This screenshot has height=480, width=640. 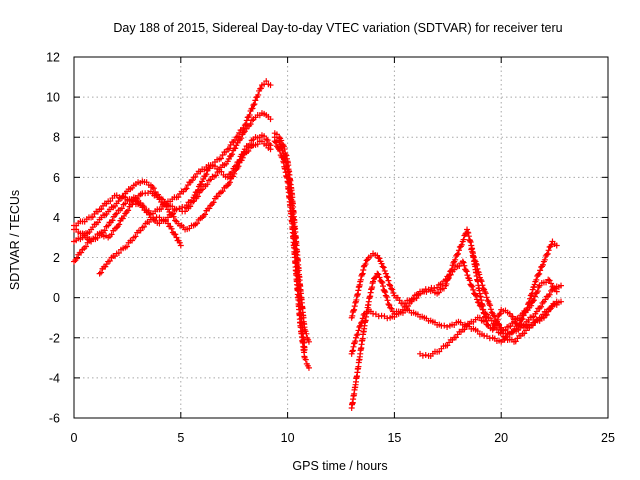 What do you see at coordinates (180, 438) in the screenshot?
I see `x-tick-label: 5` at bounding box center [180, 438].